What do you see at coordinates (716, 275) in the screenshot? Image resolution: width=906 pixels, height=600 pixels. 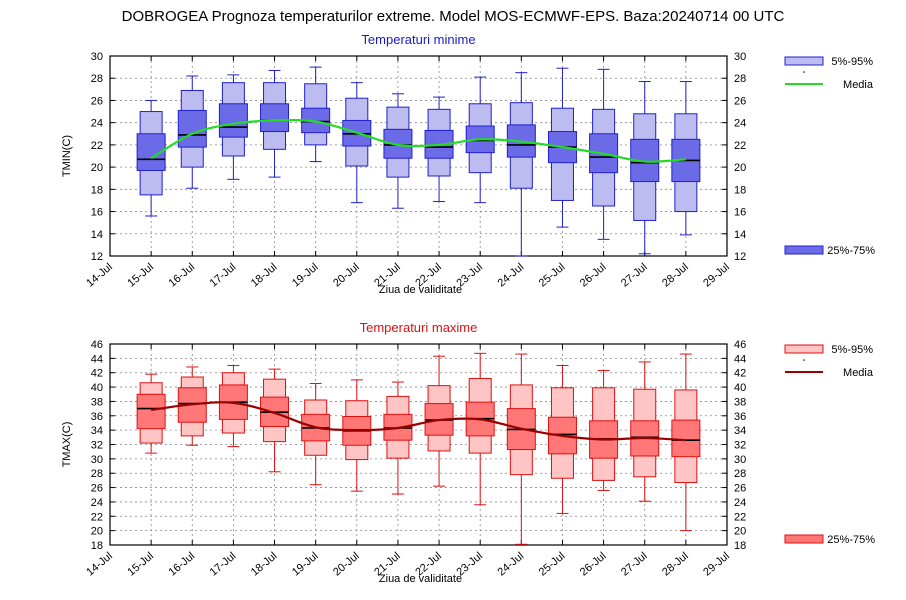 I see `c0-xtick-label: 29-Jul` at bounding box center [716, 275].